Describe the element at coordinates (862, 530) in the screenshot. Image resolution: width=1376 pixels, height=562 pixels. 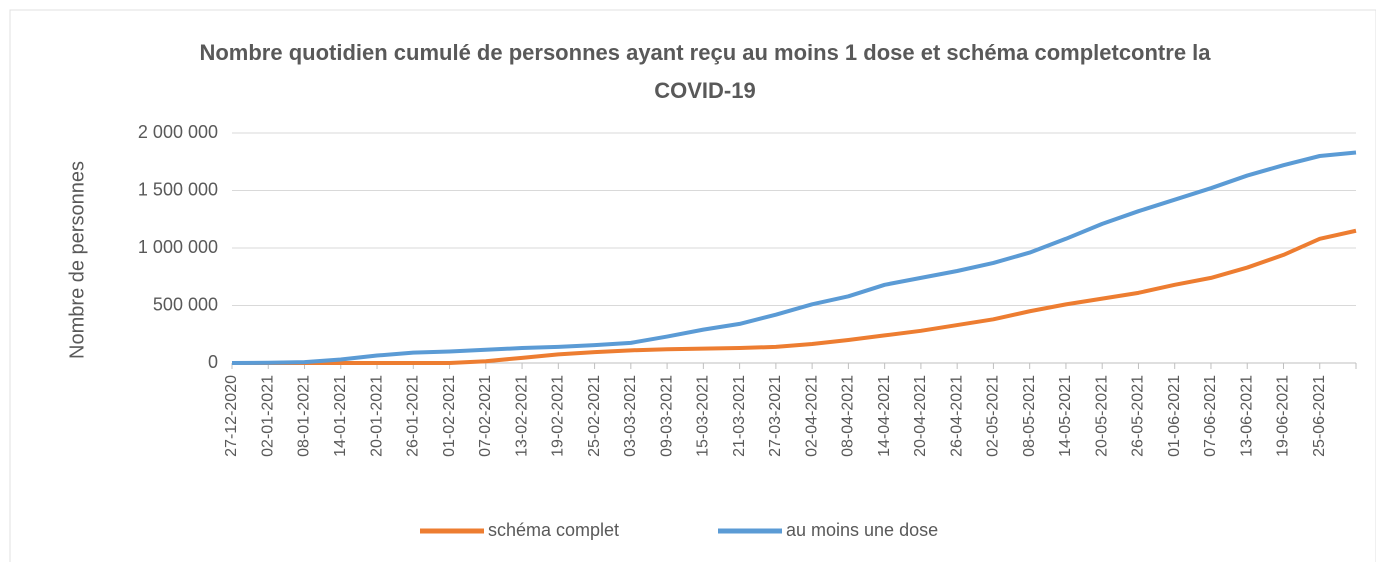
I see `legend-label: au moins une dose` at that location.